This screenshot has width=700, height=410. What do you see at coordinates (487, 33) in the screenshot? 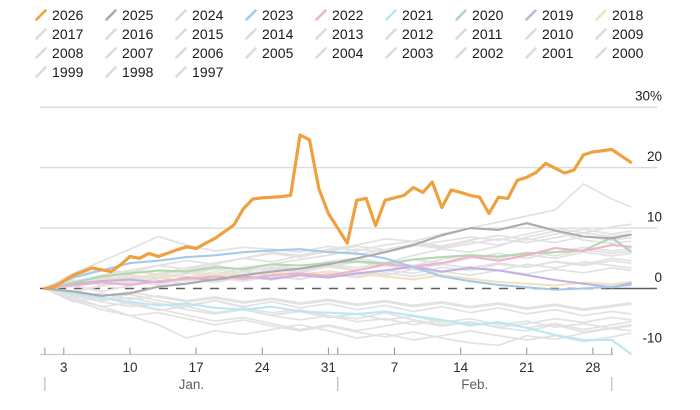
I see `legend-year-label: 2011` at bounding box center [487, 33].